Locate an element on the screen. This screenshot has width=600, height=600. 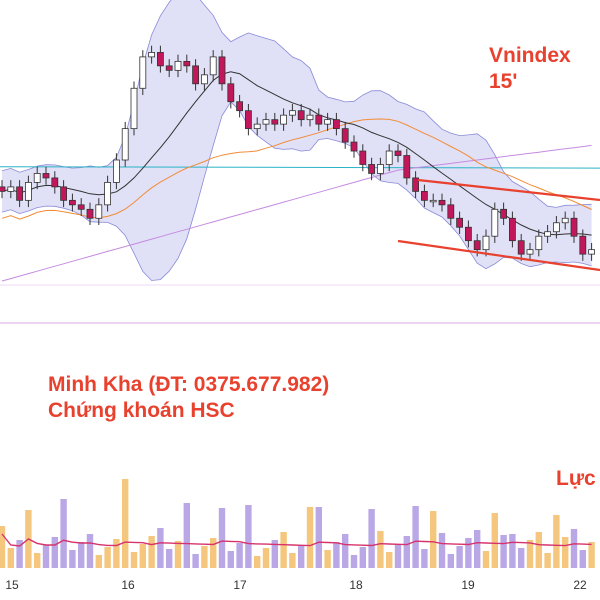
volume-ma-line is located at coordinates (296, 540).